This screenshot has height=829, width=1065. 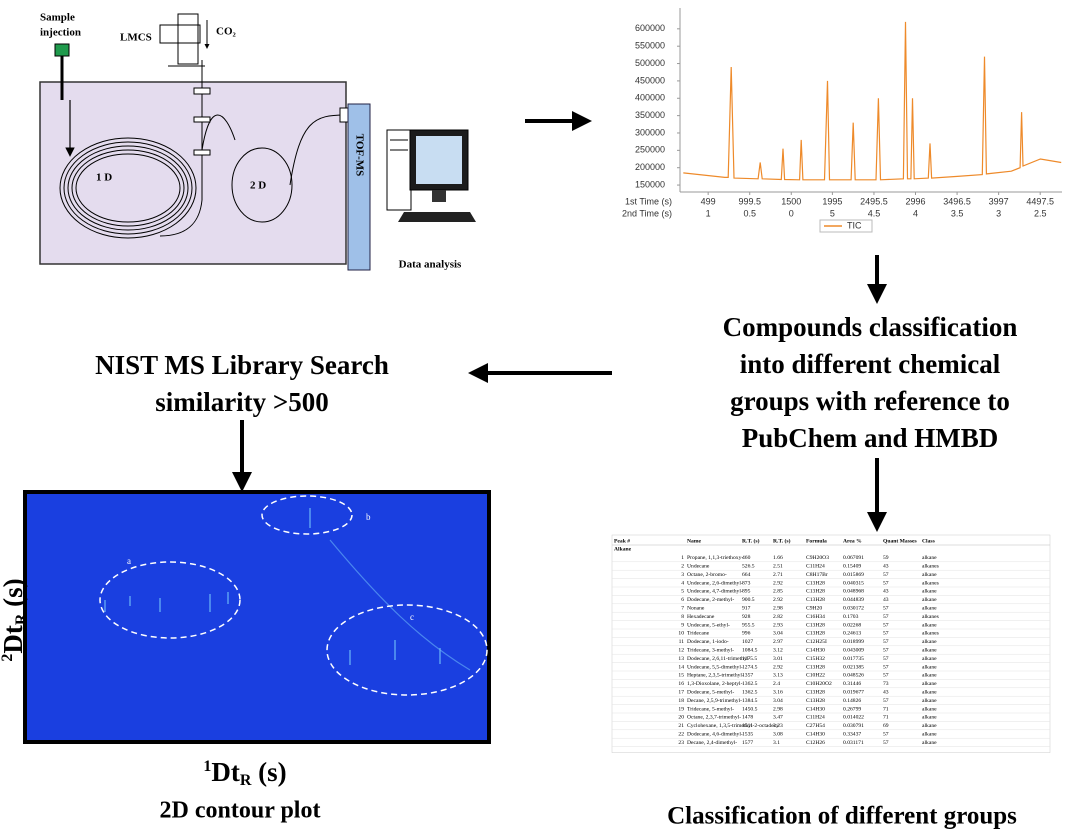 I want to click on x-tick-label: 499, so click(x=708, y=201).